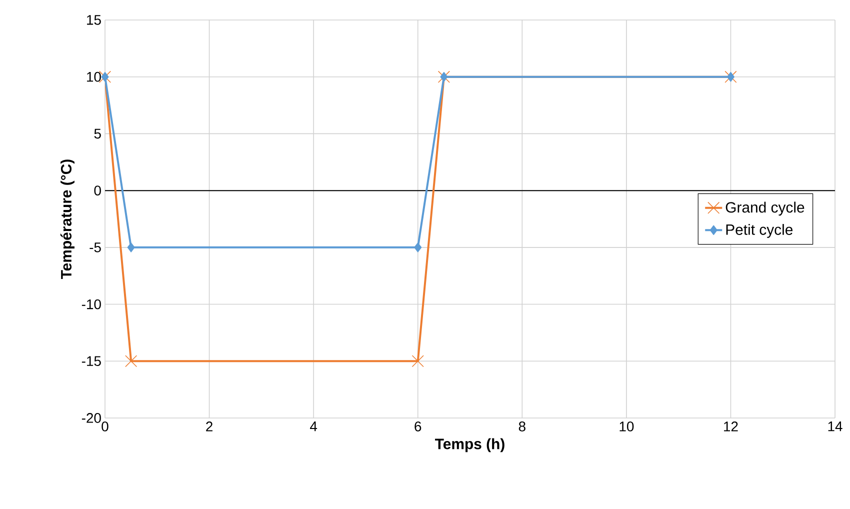  Describe the element at coordinates (94, 77) in the screenshot. I see `y-tick-label: 10` at that location.